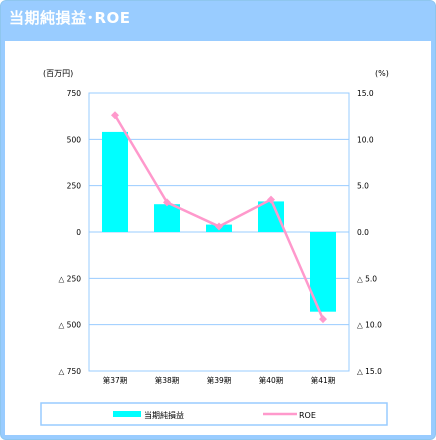 This screenshot has width=436, height=440. What do you see at coordinates (369, 325) in the screenshot?
I see `y-right-tick-label: △ 10.0` at bounding box center [369, 325].